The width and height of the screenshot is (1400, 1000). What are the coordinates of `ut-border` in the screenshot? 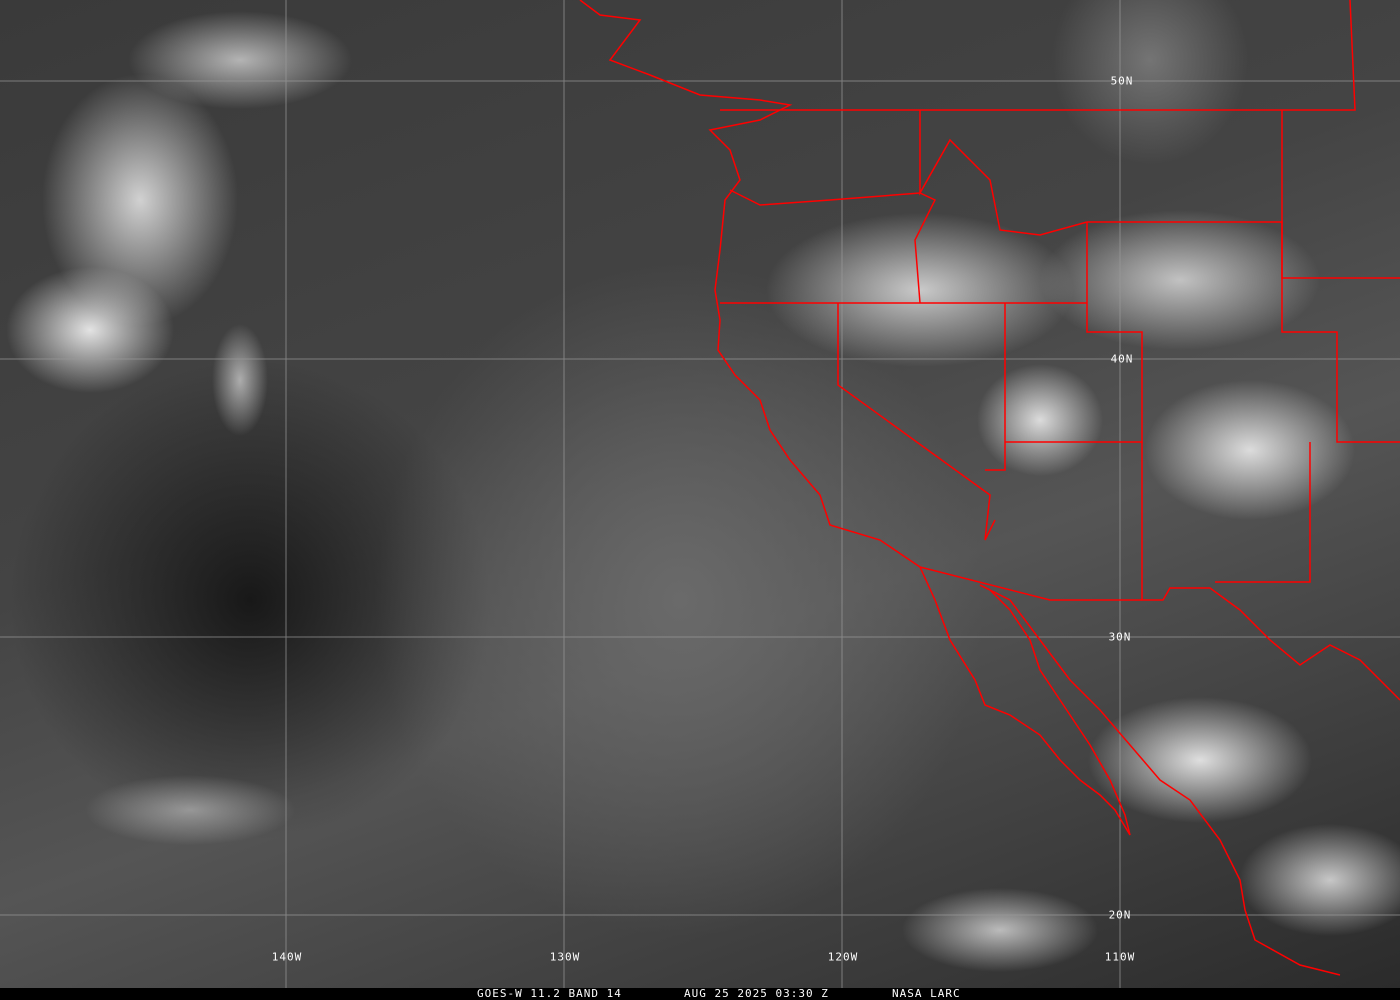 It's located at (1074, 332).